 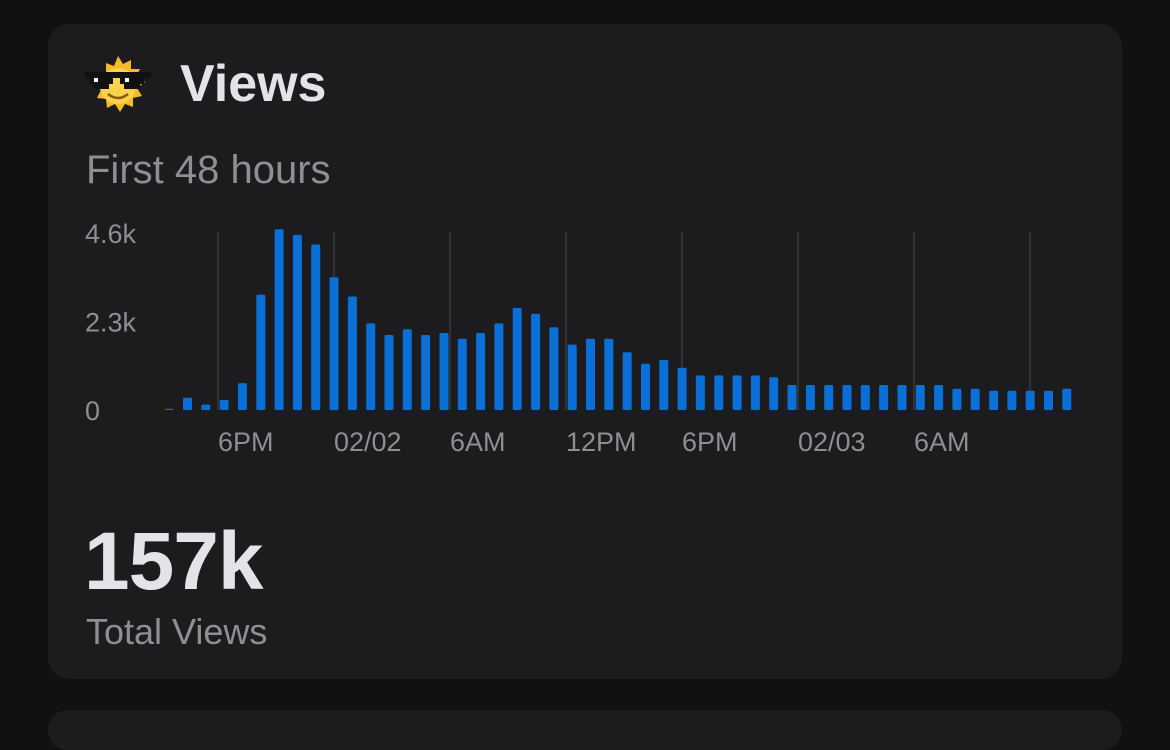 I want to click on x-tick-label: 12PM, so click(x=601, y=442).